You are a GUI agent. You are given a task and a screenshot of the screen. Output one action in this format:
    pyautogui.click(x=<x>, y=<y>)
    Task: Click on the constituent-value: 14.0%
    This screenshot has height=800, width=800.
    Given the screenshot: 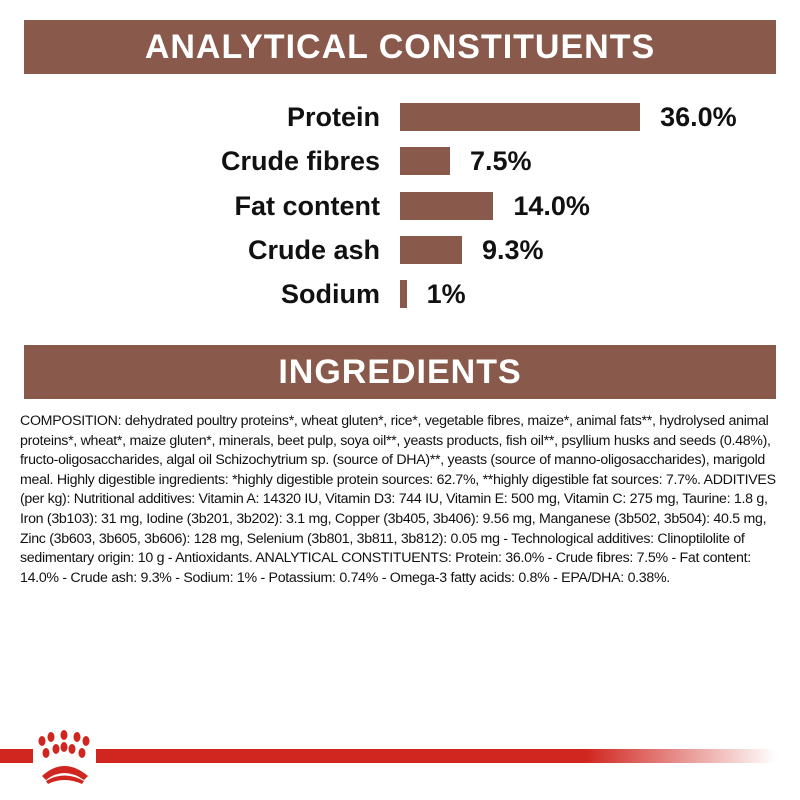 What is the action you would take?
    pyautogui.click(x=551, y=206)
    